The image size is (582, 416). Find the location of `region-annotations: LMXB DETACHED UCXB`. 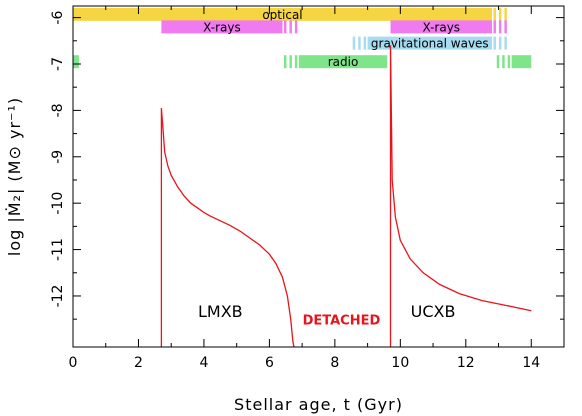

region-annotations: LMXB DETACHED UCXB is located at coordinates (327, 315).